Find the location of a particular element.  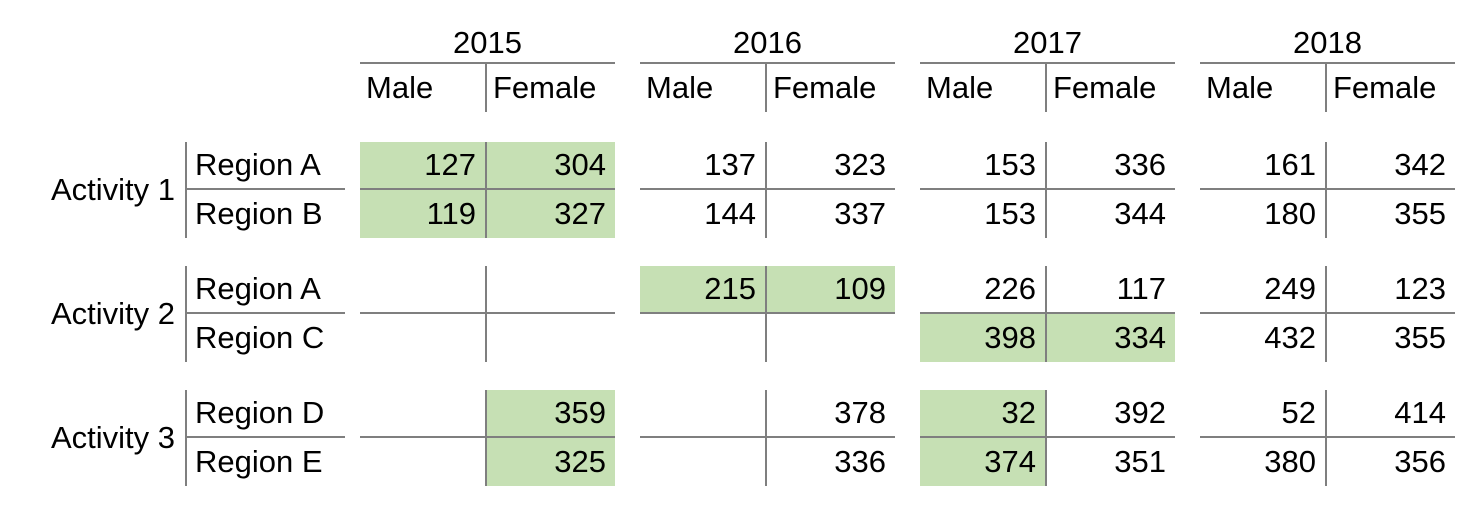

data-cell: 249 is located at coordinates (1263, 290).